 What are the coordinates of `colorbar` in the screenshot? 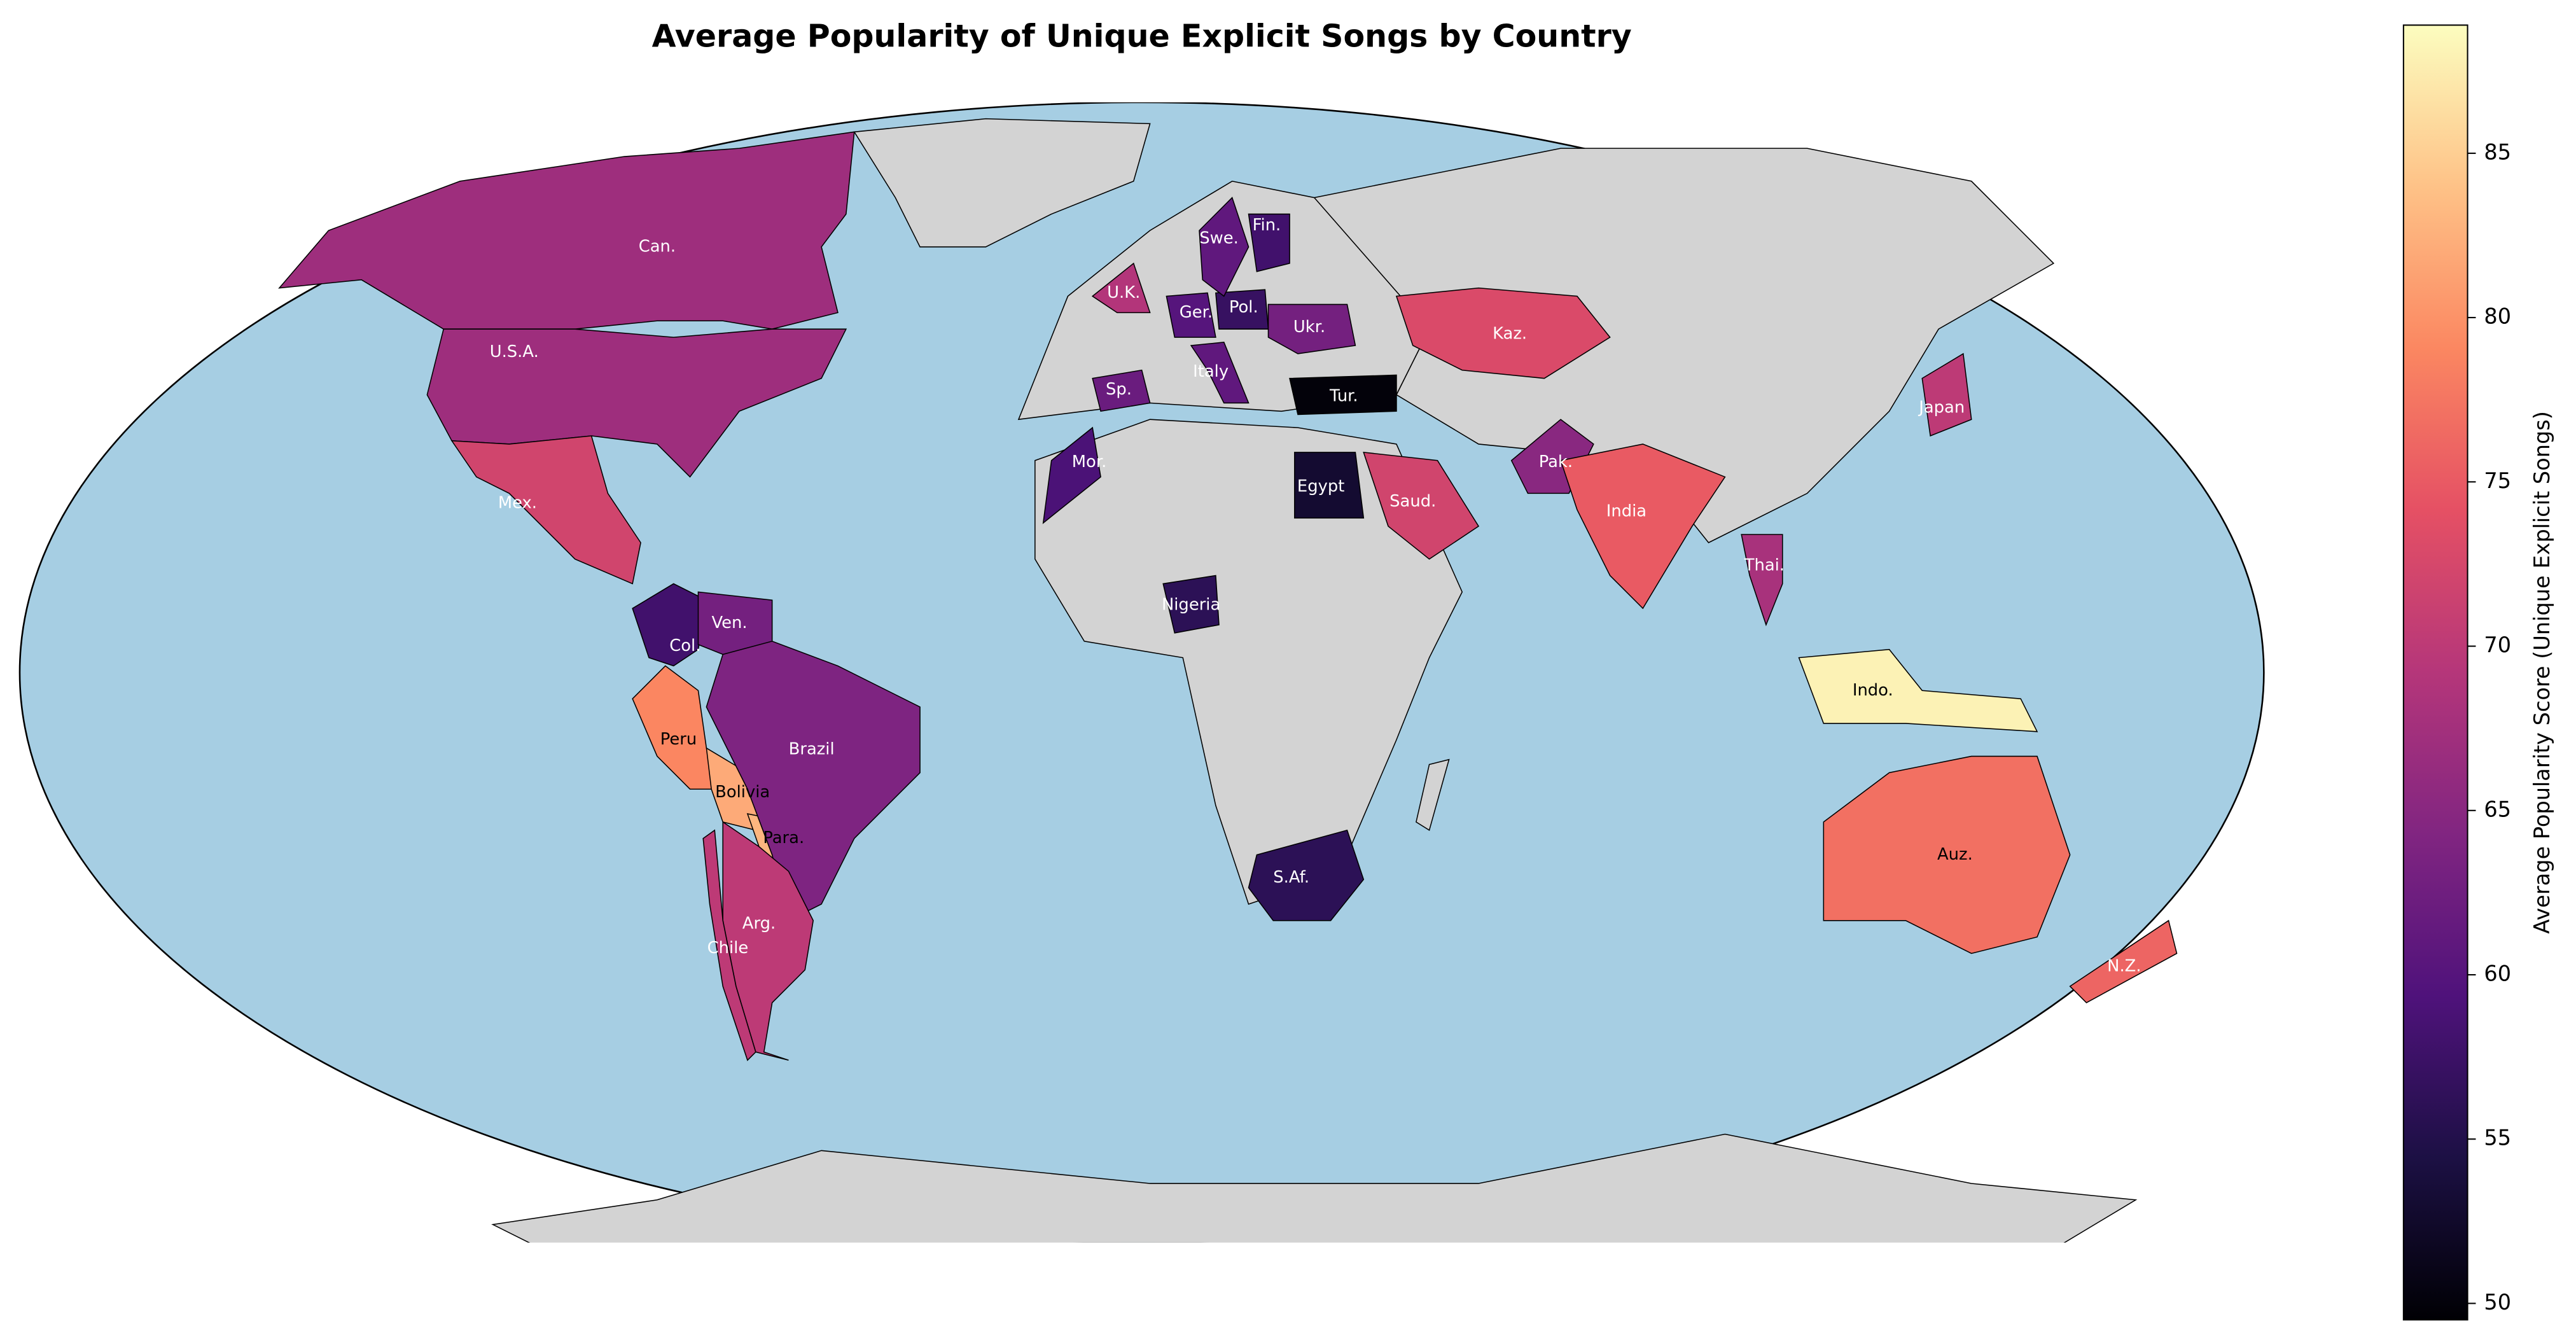 It's located at (2435, 672).